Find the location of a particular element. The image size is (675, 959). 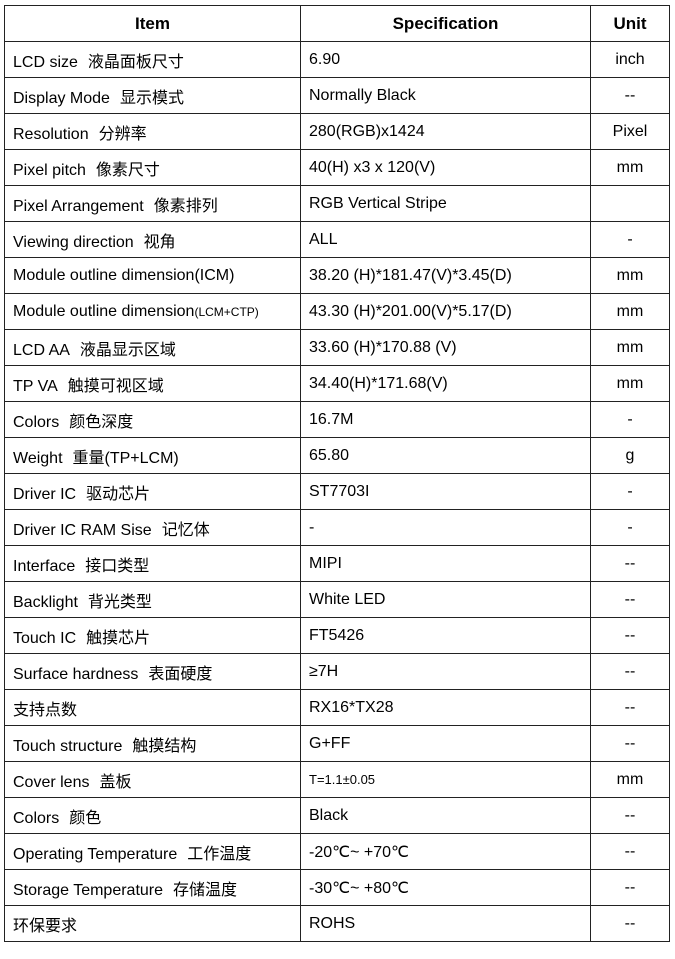

item-cell: Touch structure 触摸结构 is located at coordinates (152, 743).